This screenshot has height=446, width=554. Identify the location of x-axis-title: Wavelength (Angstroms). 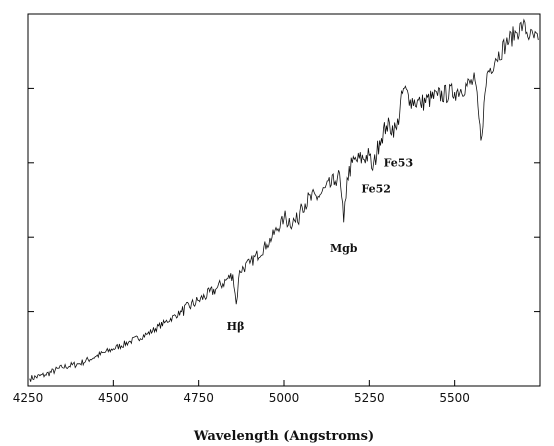
(283, 436).